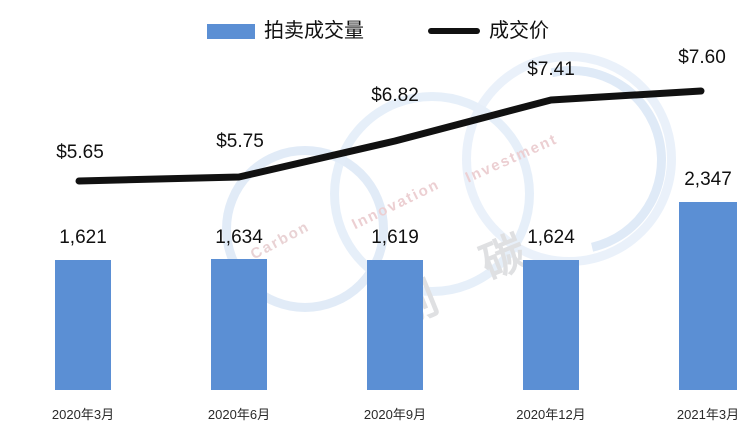 The image size is (756, 433). Describe the element at coordinates (378, 31) in the screenshot. I see `chart-legend: 拍卖成交量 成交价` at that location.